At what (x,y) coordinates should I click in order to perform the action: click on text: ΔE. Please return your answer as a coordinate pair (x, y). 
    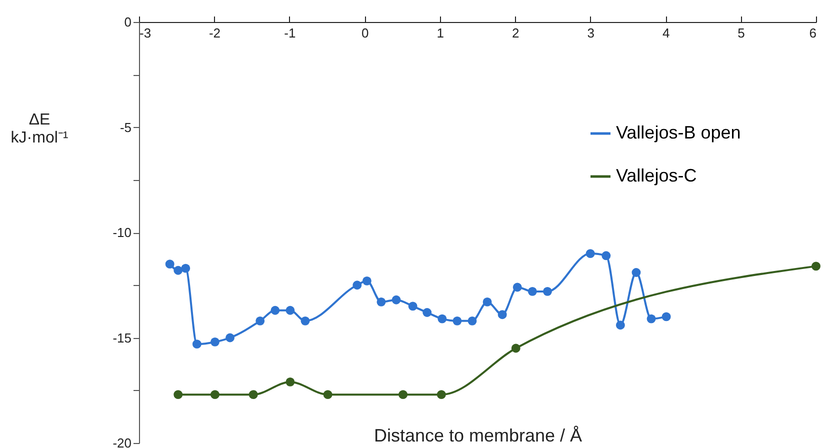
    Looking at the image, I should click on (39, 120).